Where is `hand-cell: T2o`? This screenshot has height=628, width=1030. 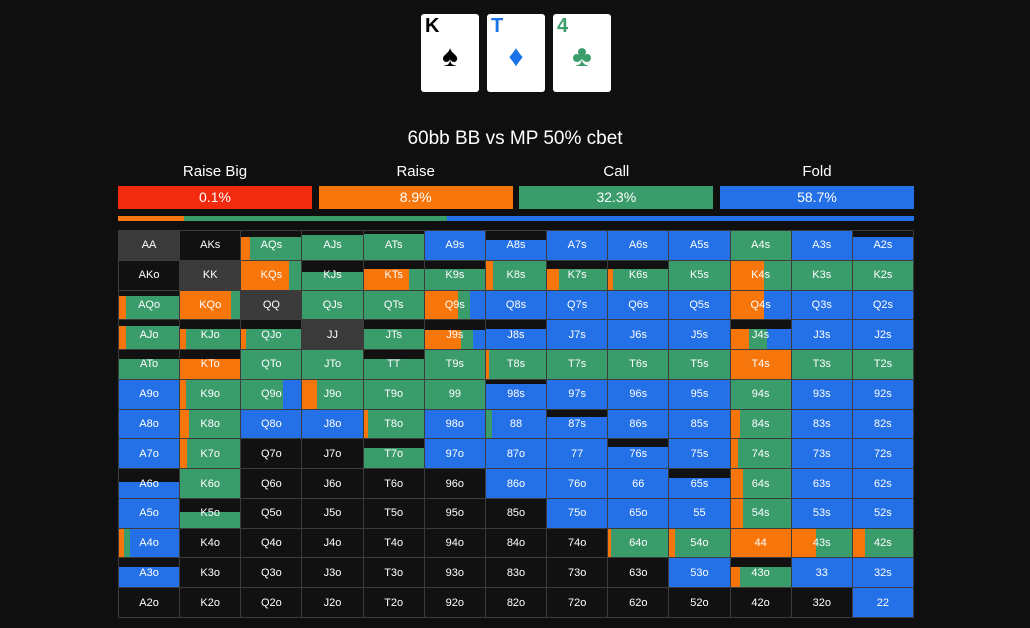 hand-cell: T2o is located at coordinates (393, 602).